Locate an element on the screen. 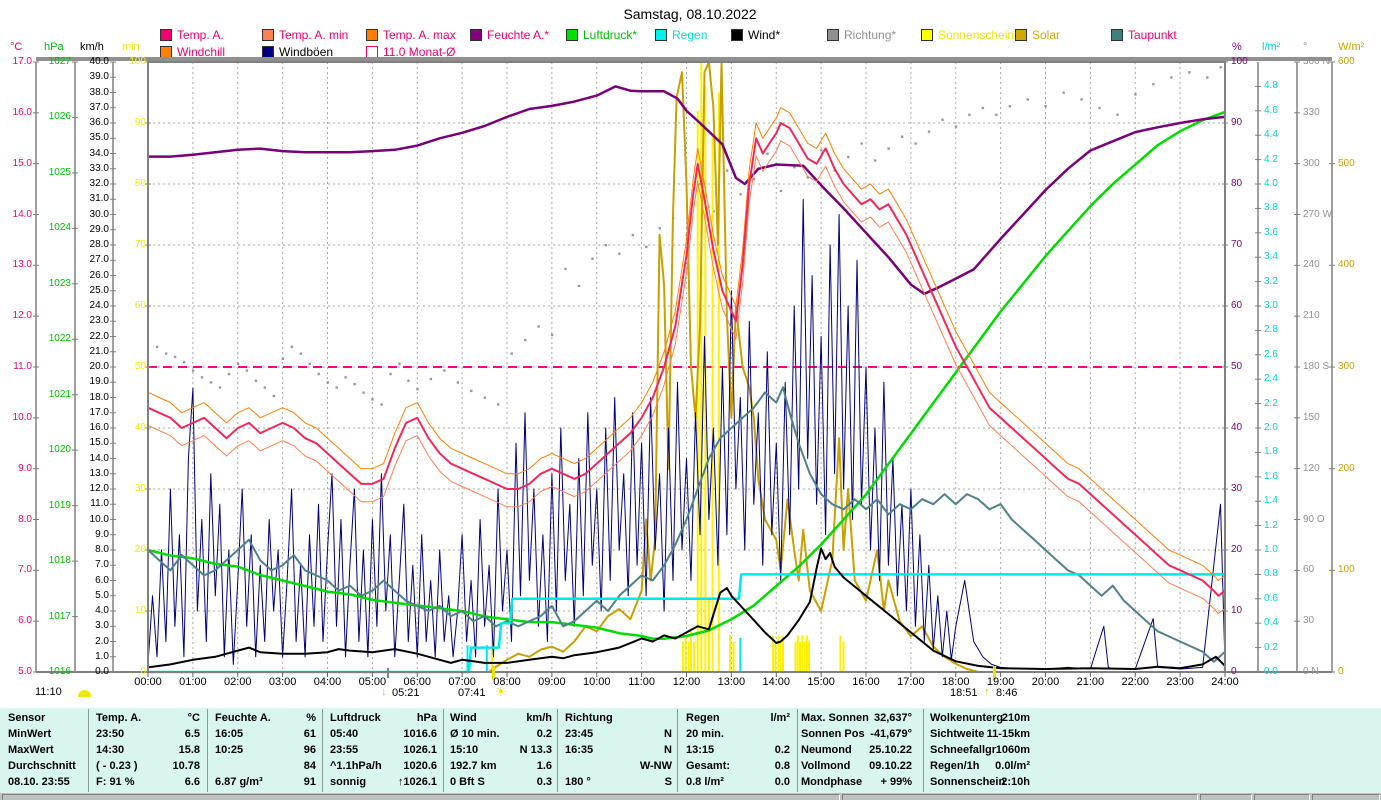 The image size is (1381, 800). table-cell-label: 20 min. is located at coordinates (705, 734).